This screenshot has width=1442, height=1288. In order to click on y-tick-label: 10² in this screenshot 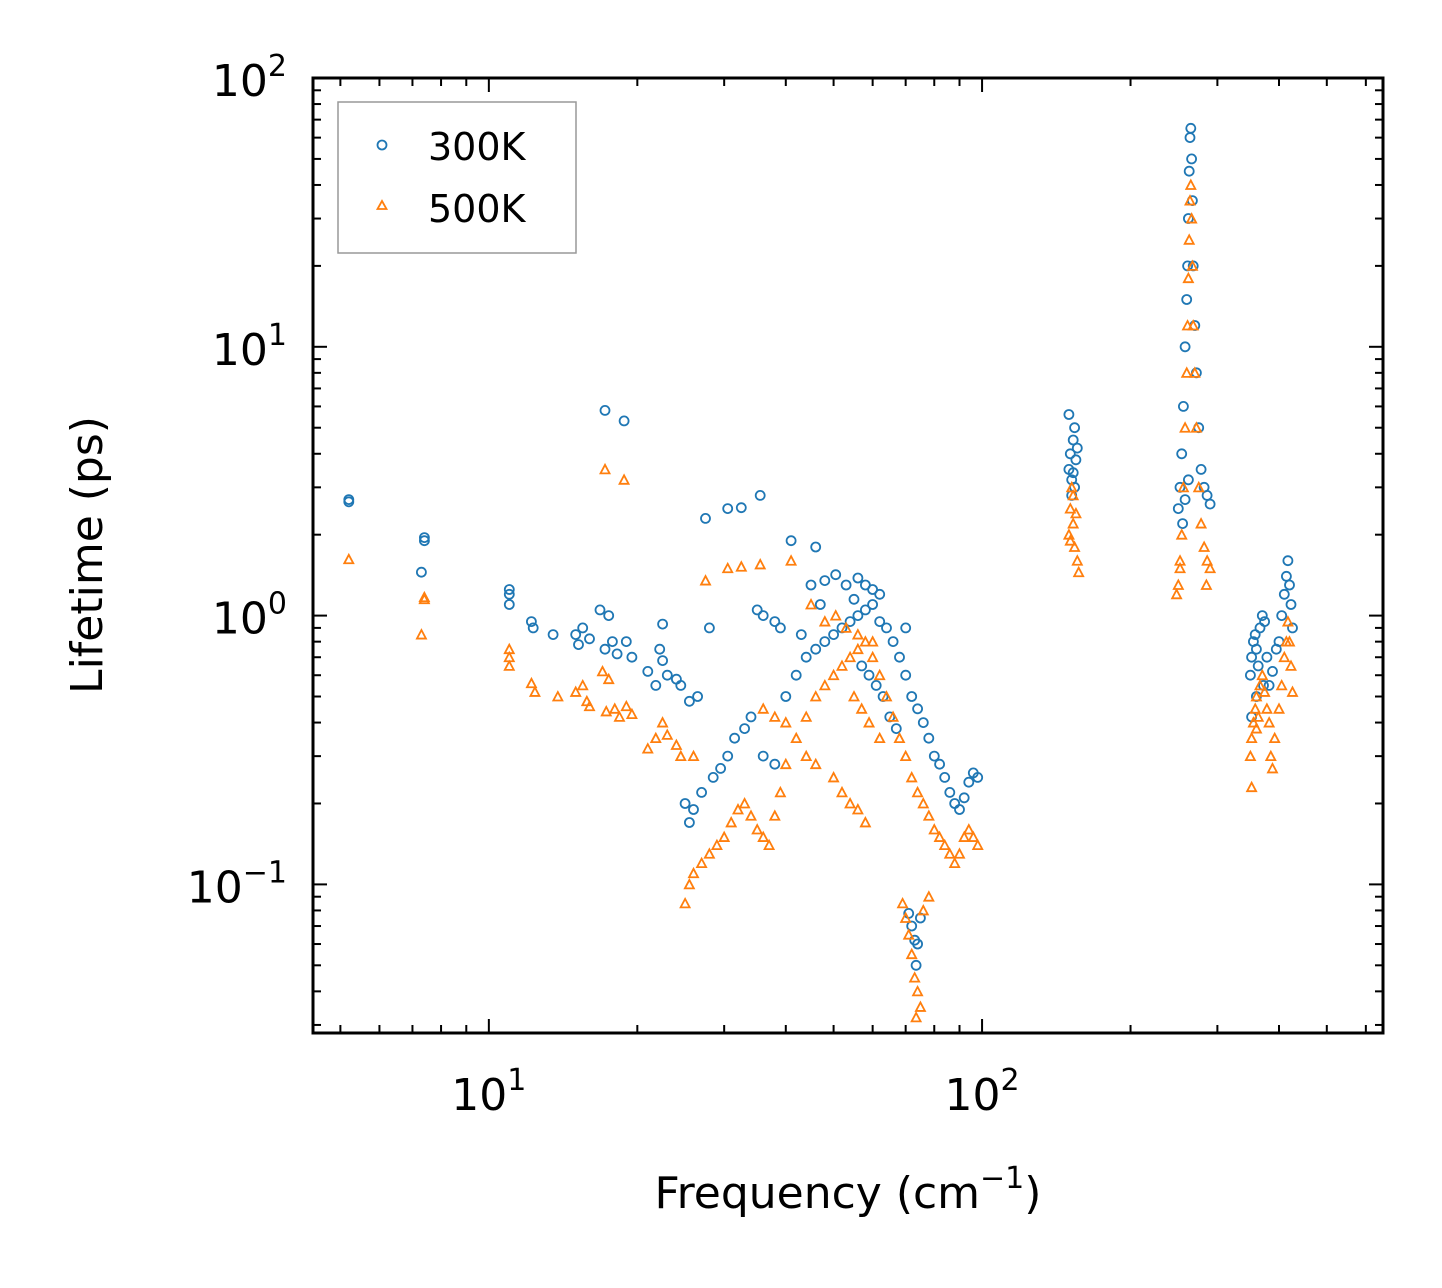, I will do `click(249, 78)`.